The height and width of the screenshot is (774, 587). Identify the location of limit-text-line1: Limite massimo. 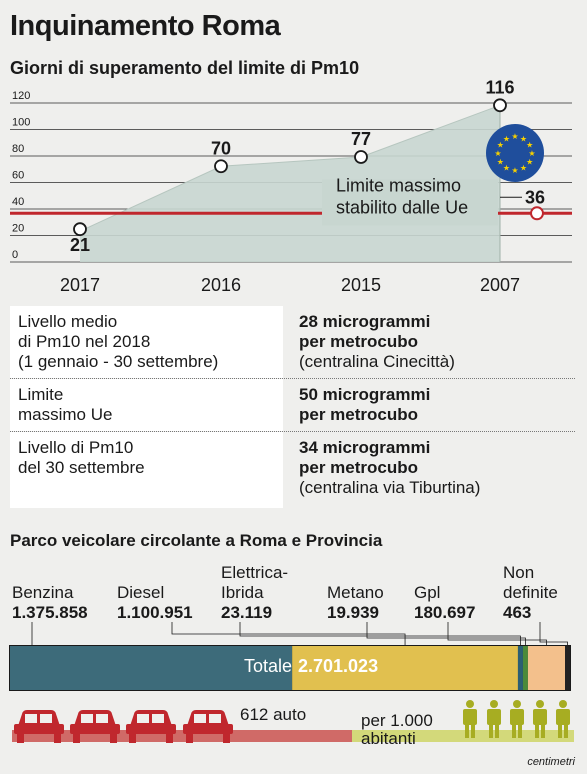
(398, 185).